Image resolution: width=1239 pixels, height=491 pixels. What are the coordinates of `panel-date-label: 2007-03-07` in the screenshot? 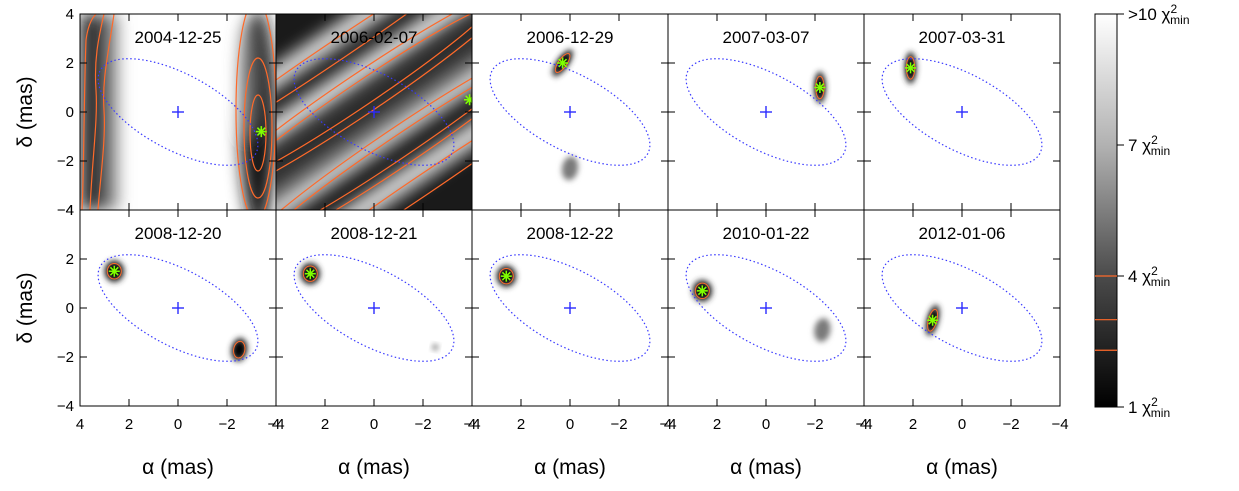 It's located at (766, 37).